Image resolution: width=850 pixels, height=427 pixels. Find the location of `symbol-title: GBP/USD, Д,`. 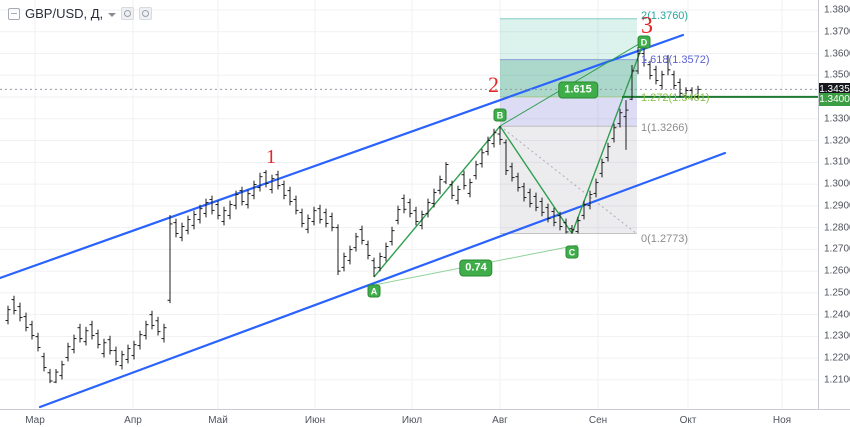

symbol-title: GBP/USD, Д, is located at coordinates (64, 13).